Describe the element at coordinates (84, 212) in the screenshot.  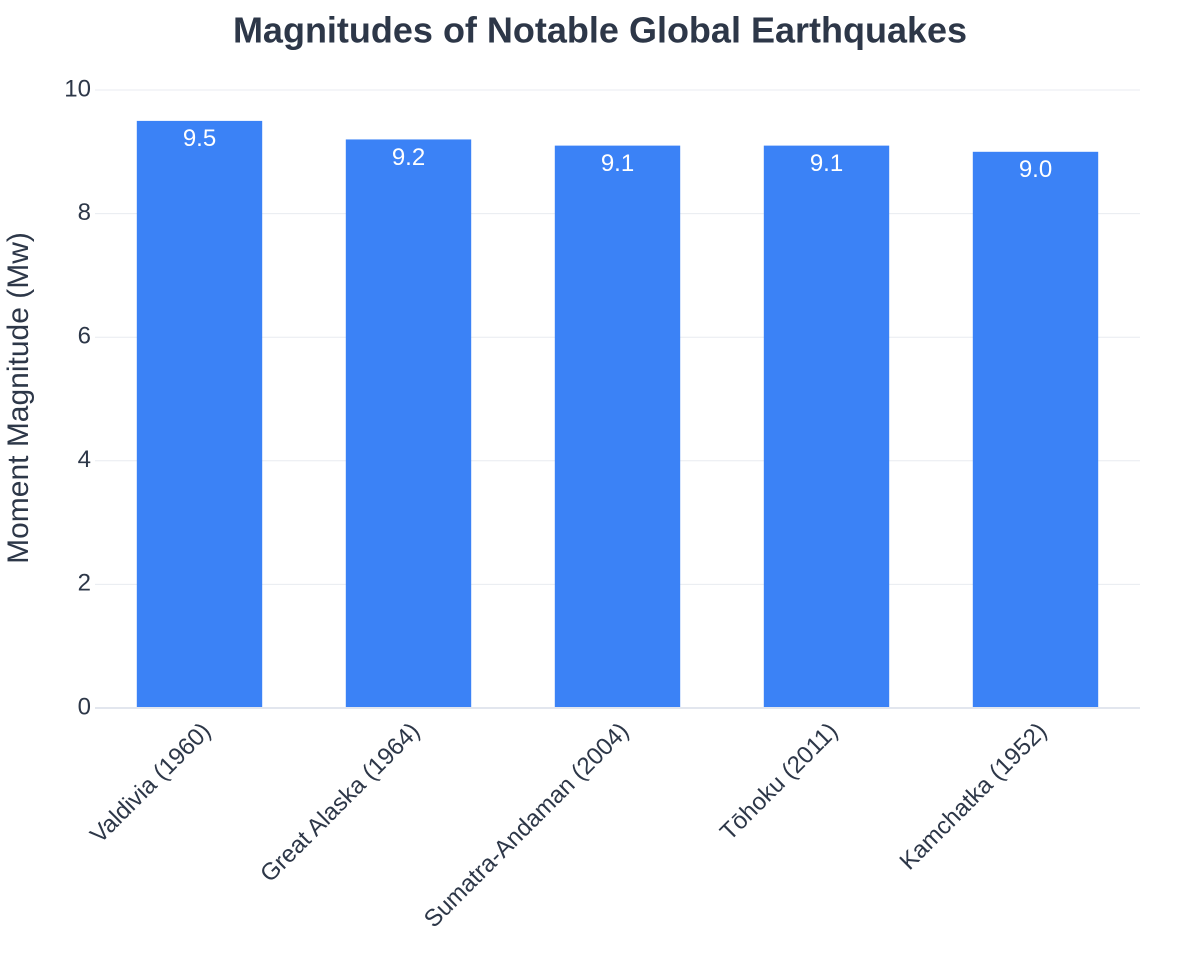
I see `y-tick-label: 8` at that location.